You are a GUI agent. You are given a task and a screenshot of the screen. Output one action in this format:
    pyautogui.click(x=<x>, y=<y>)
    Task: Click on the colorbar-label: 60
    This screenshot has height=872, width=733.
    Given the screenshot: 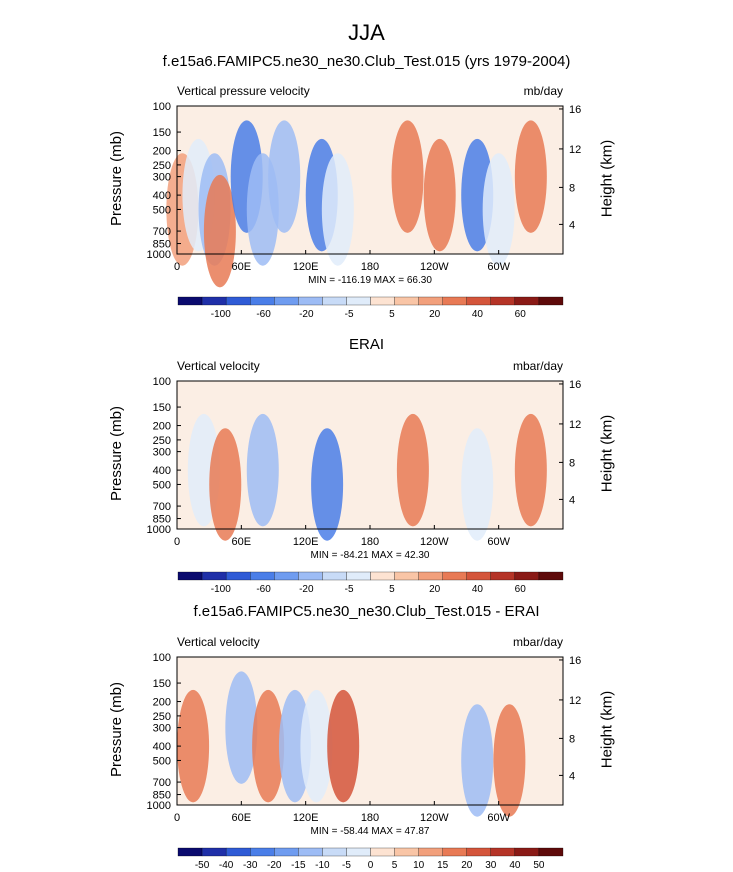 What is the action you would take?
    pyautogui.click(x=521, y=589)
    